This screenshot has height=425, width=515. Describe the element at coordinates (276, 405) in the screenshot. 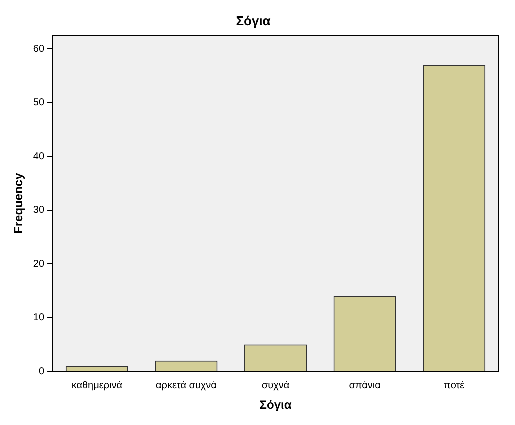

I see `x-axis-title: Σόγια` at that location.